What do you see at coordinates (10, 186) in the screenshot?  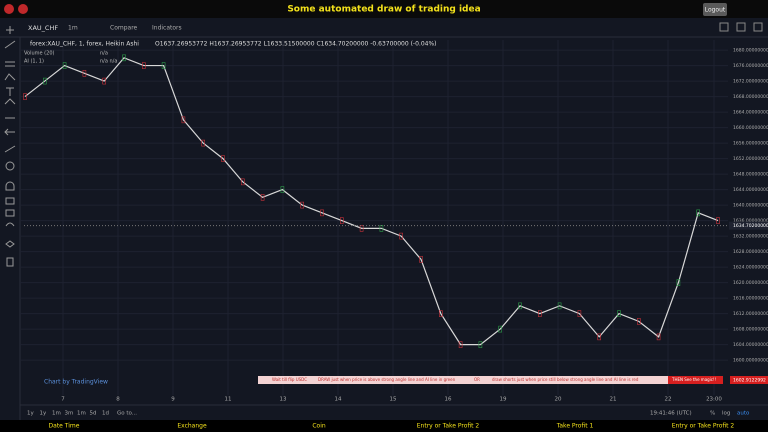 I see `magnet-tool` at bounding box center [10, 186].